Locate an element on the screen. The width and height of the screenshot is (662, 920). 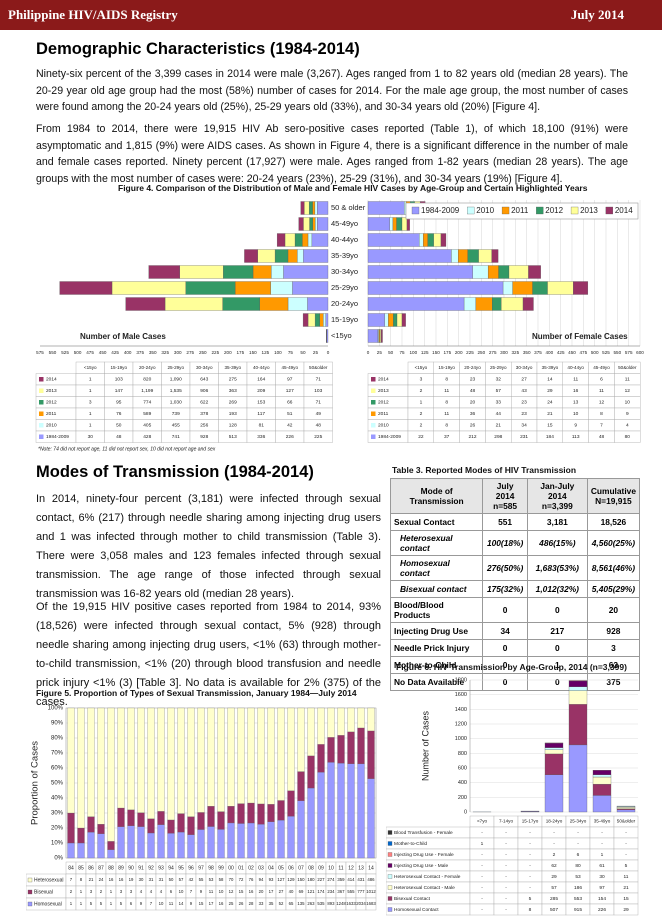
table-cell: 5,405(29%) is located at coordinates (613, 589).